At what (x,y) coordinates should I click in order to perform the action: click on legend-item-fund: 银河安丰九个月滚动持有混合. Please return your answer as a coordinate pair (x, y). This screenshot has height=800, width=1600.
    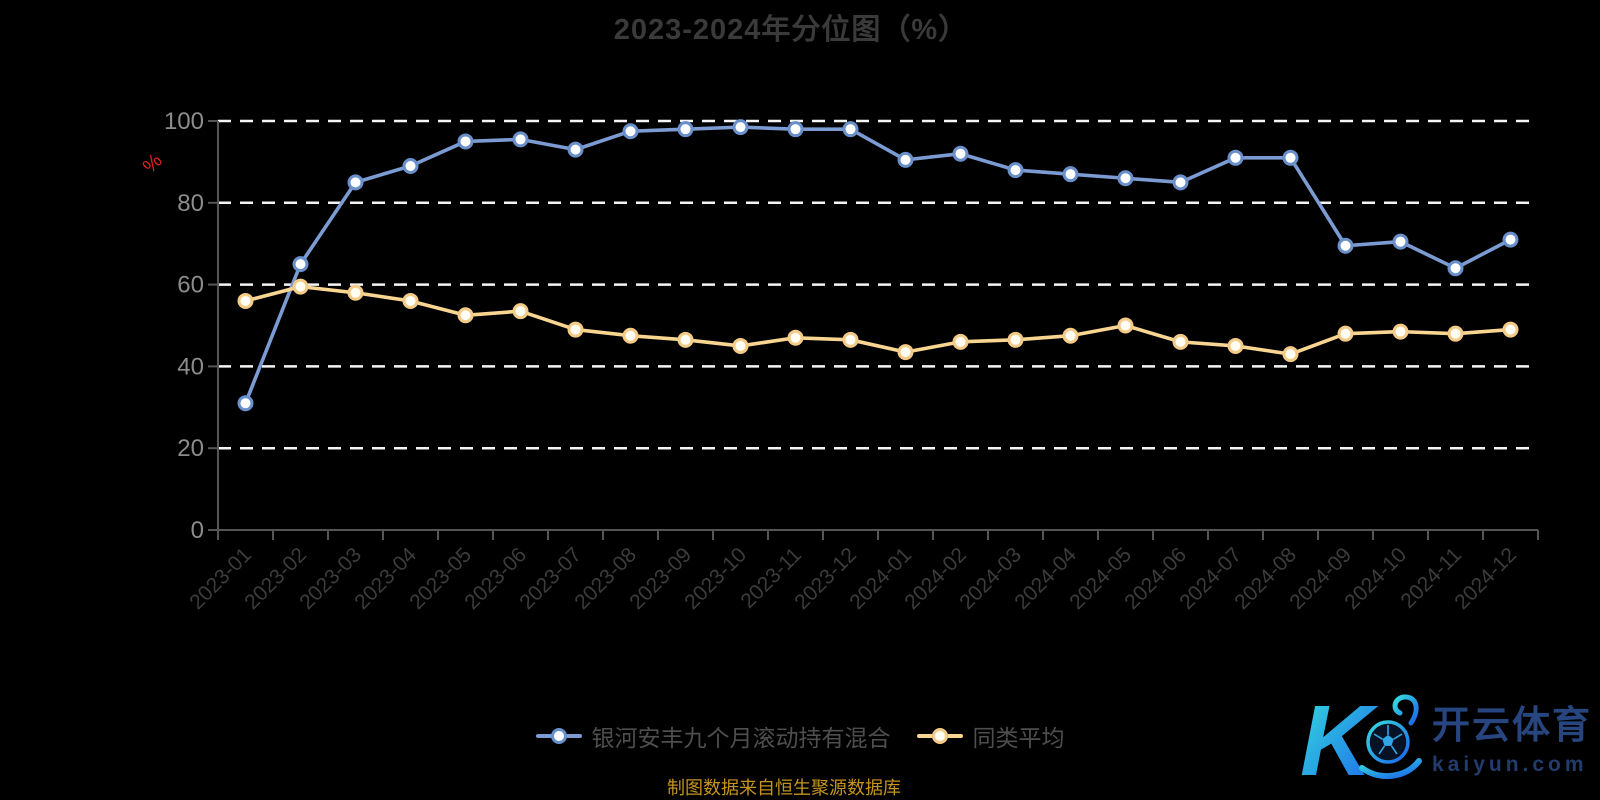
    Looking at the image, I should click on (713, 736).